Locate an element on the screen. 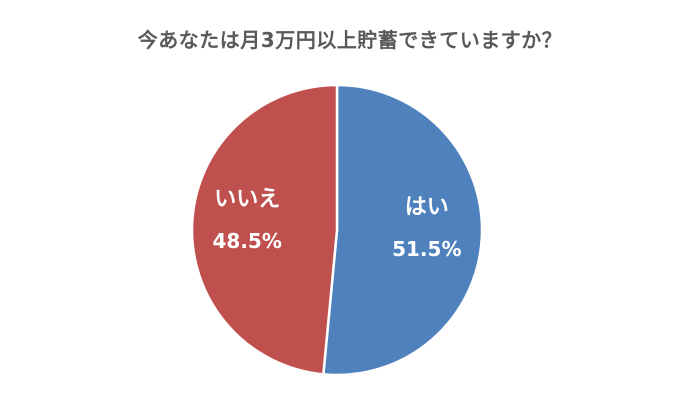 The width and height of the screenshot is (700, 409). pie-labels: はい 51.5% いいえ 48.5% is located at coordinates (337, 224).